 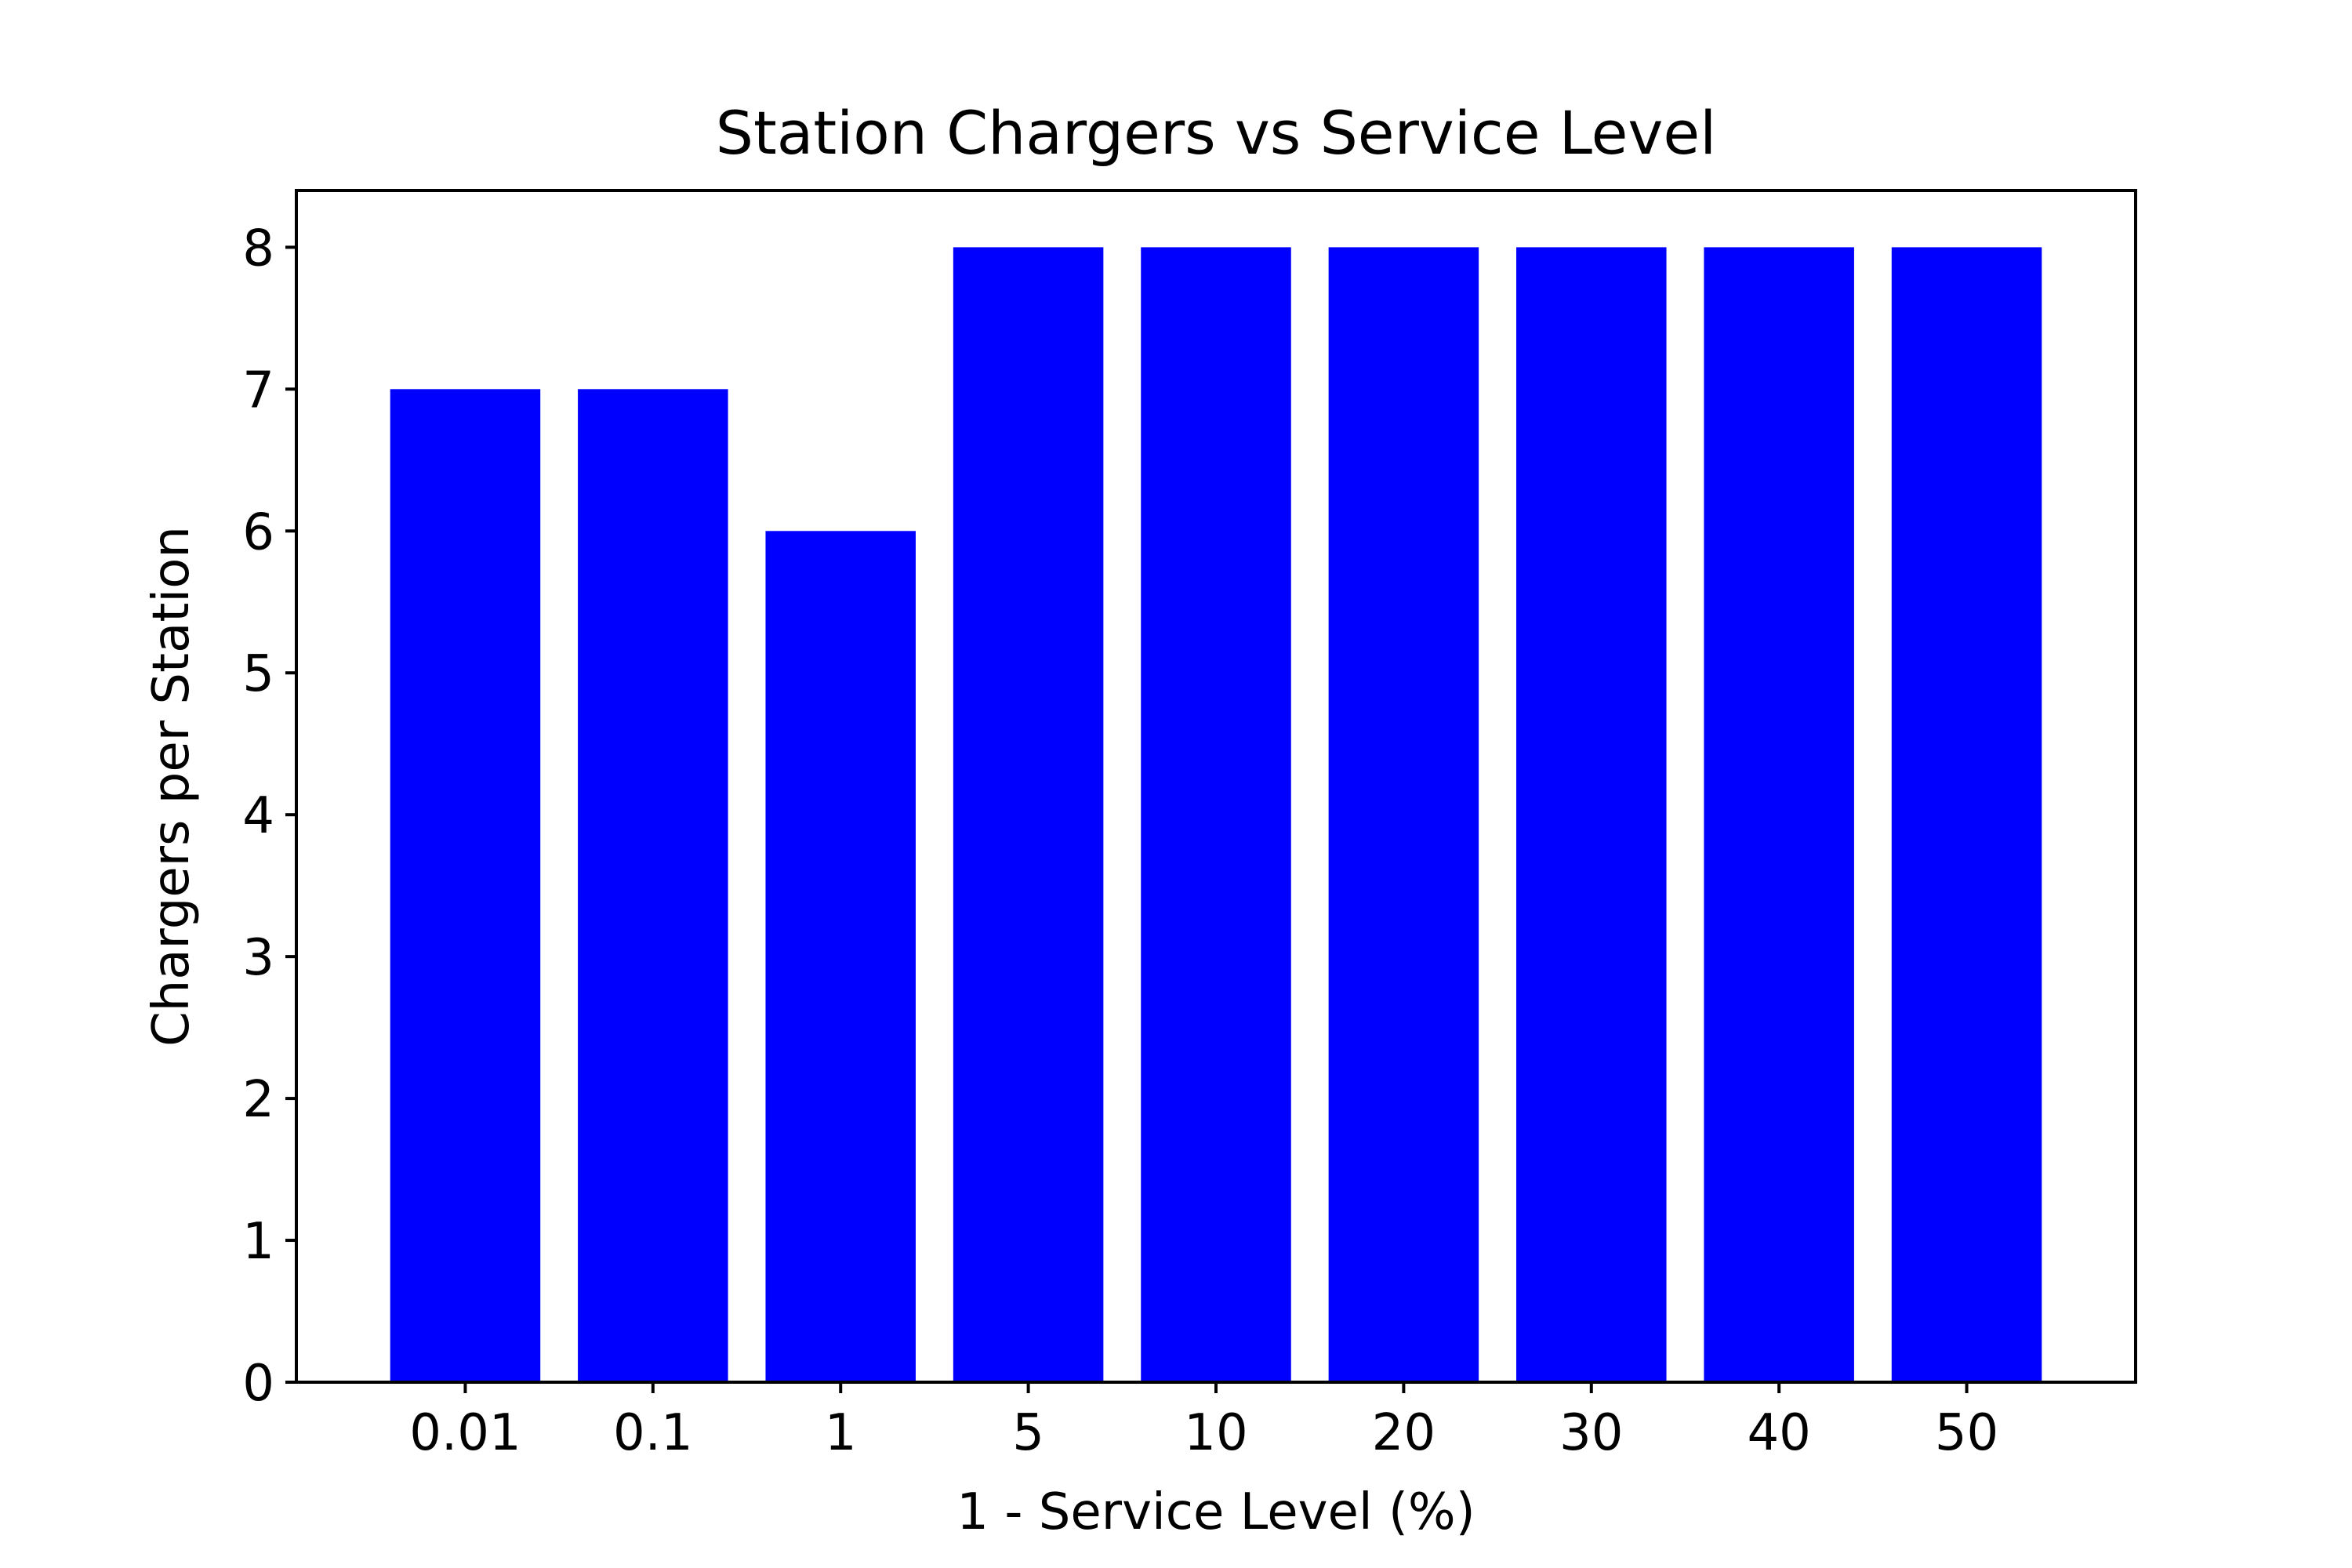 What do you see at coordinates (1778, 1433) in the screenshot?
I see `x-tick-label: 40` at bounding box center [1778, 1433].